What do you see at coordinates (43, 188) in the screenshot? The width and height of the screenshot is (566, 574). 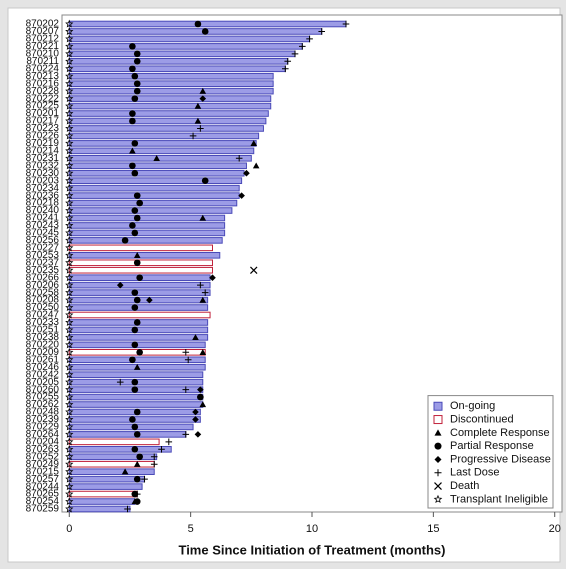 I see `row-label: 870234` at bounding box center [43, 188].